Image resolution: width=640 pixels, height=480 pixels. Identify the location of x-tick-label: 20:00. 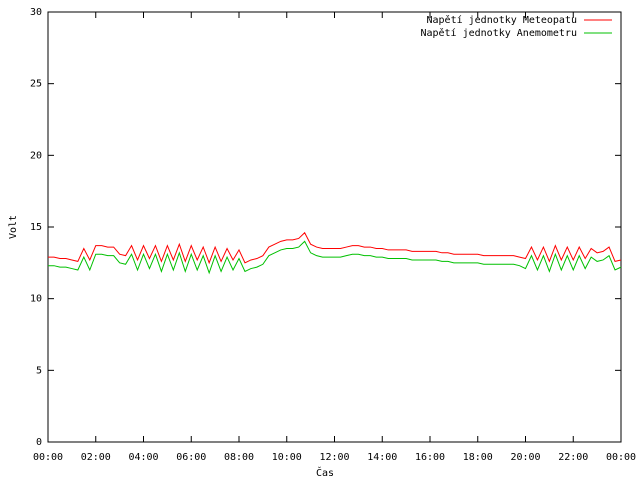
(525, 457).